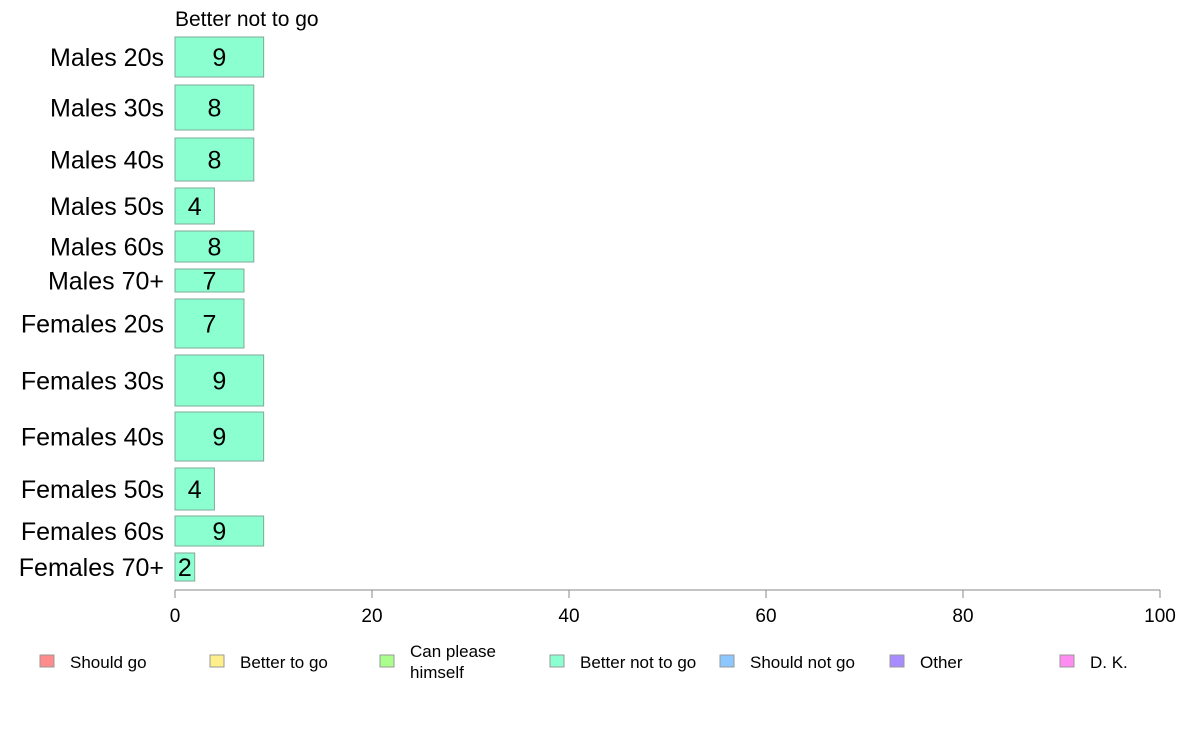  I want to click on legend-label: Other, so click(941, 662).